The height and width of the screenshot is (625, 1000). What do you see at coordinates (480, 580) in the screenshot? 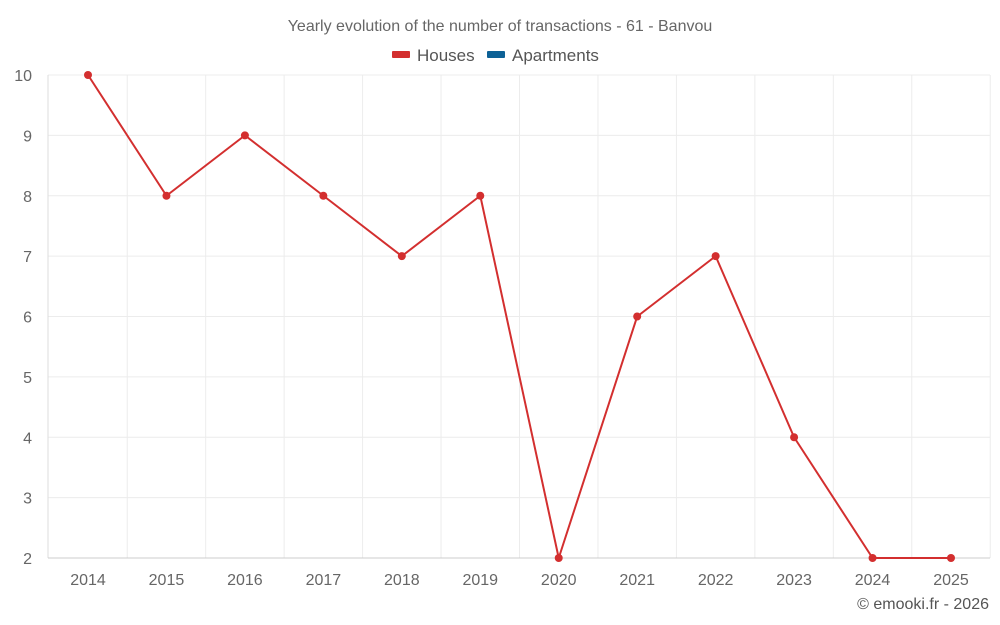
I see `x-tick-label: 2019` at bounding box center [480, 580].